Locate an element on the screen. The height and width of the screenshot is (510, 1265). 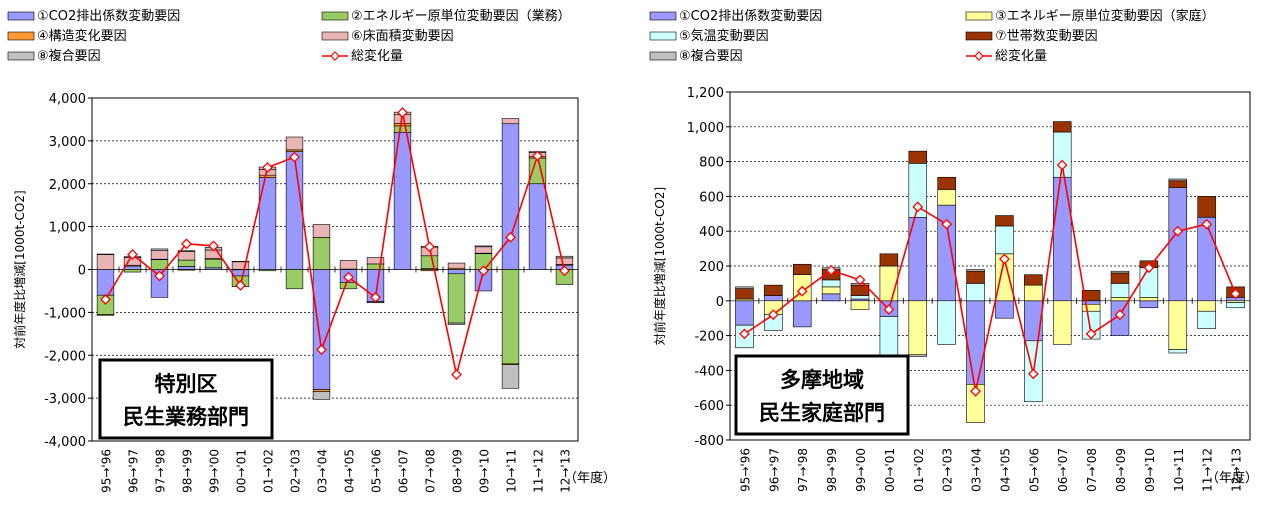
legend-swatch-floor is located at coordinates (335, 36).